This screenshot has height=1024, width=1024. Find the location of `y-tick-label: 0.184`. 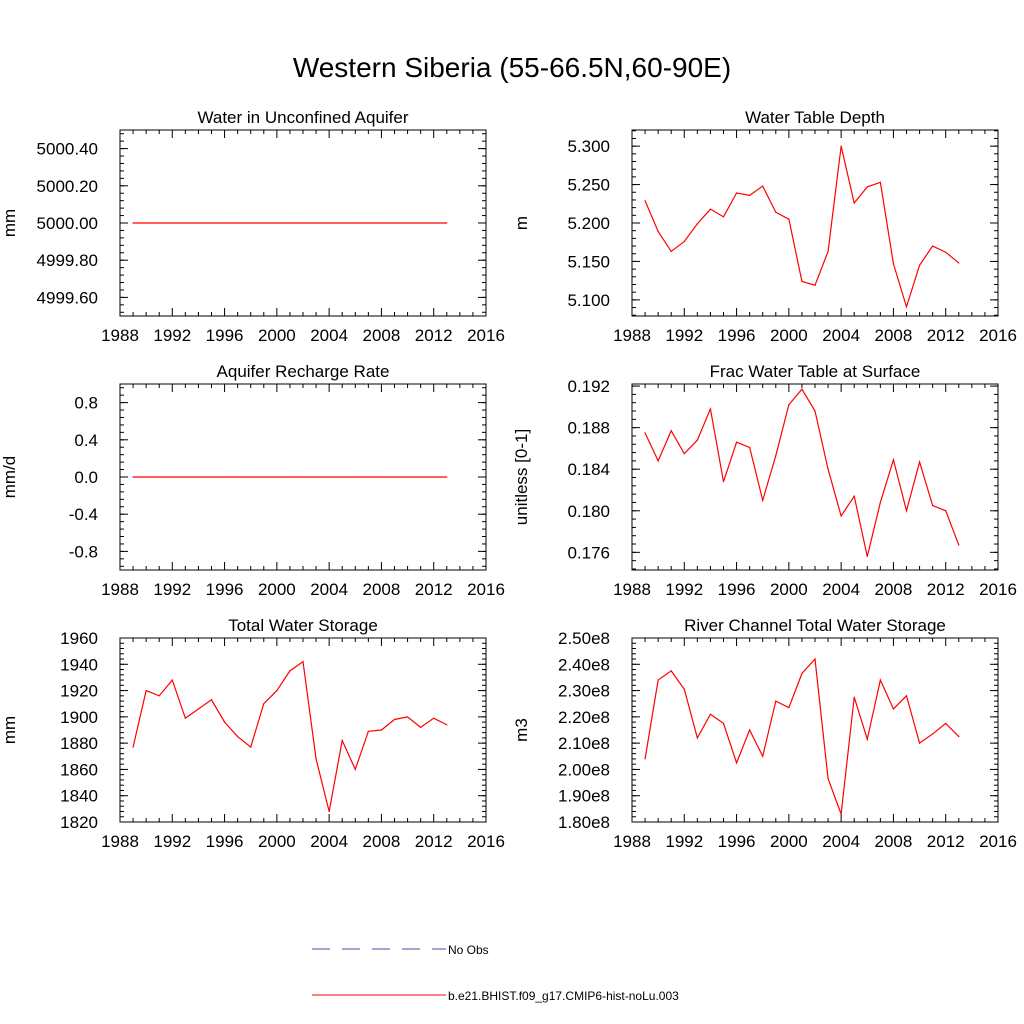

y-tick-label: 0.184 is located at coordinates (588, 469).